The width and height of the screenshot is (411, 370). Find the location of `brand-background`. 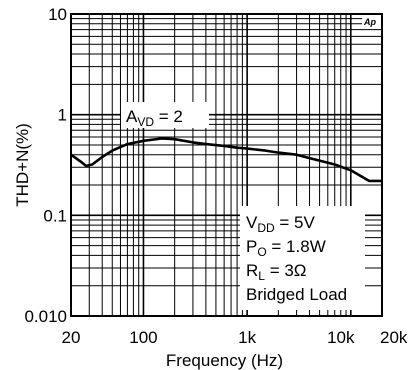

brand-background is located at coordinates (371, 21).